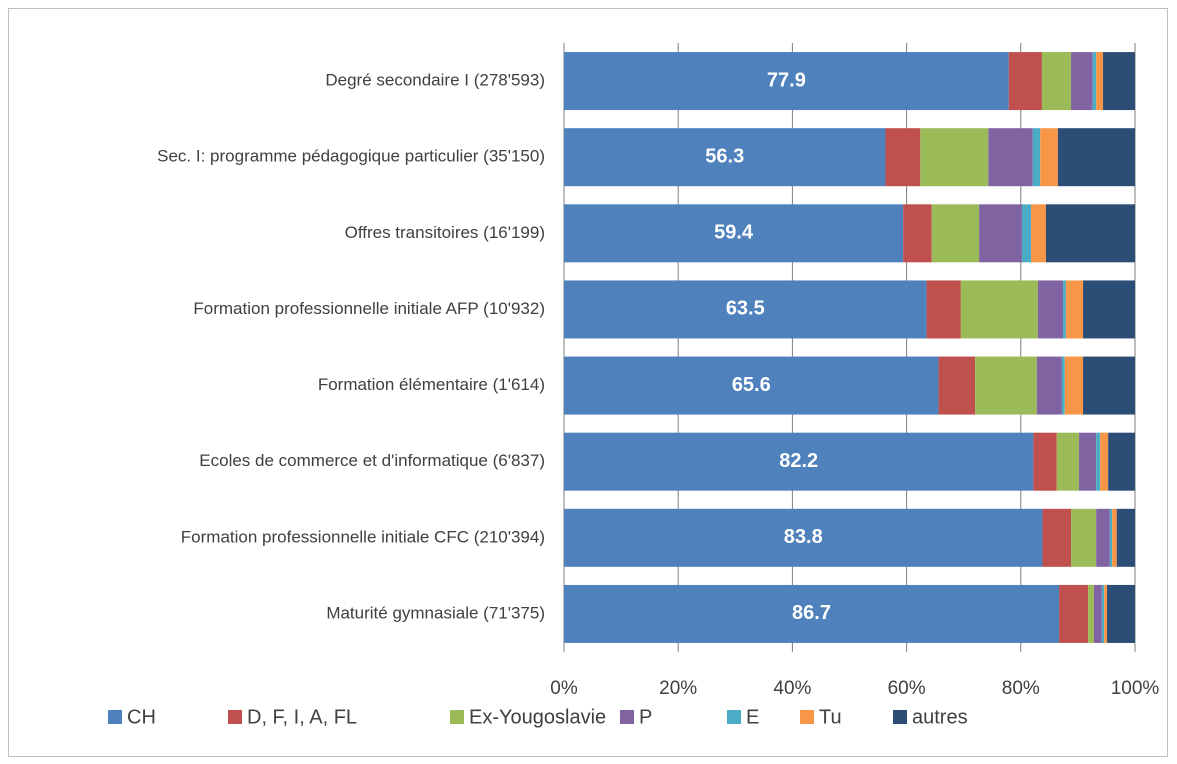 The width and height of the screenshot is (1177, 764). I want to click on value-label: 65.6, so click(751, 385).